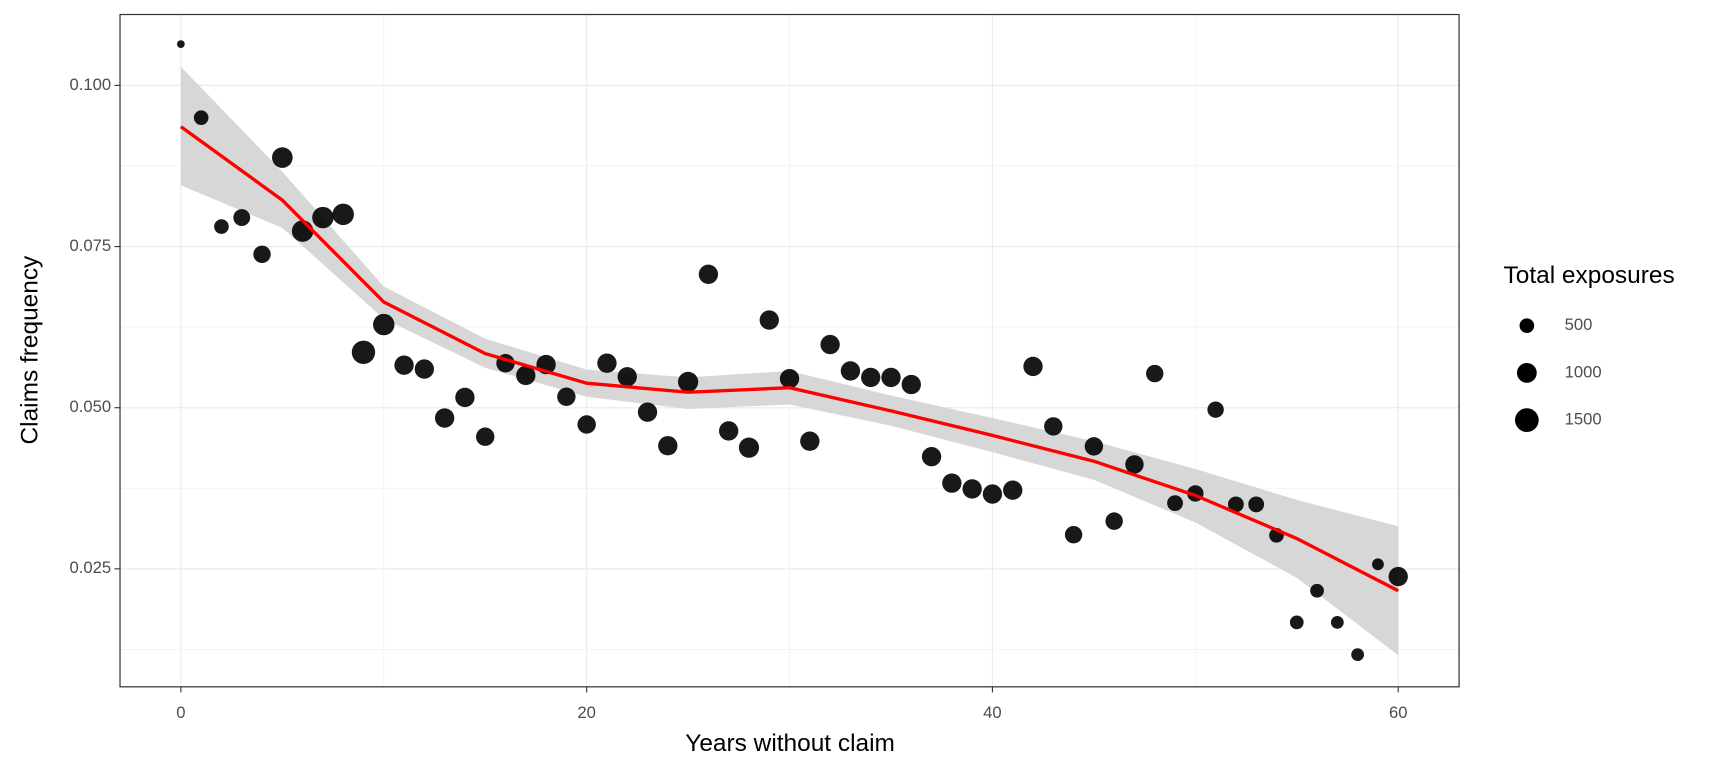  I want to click on y-axis-label: Claims frequency, so click(30, 350).